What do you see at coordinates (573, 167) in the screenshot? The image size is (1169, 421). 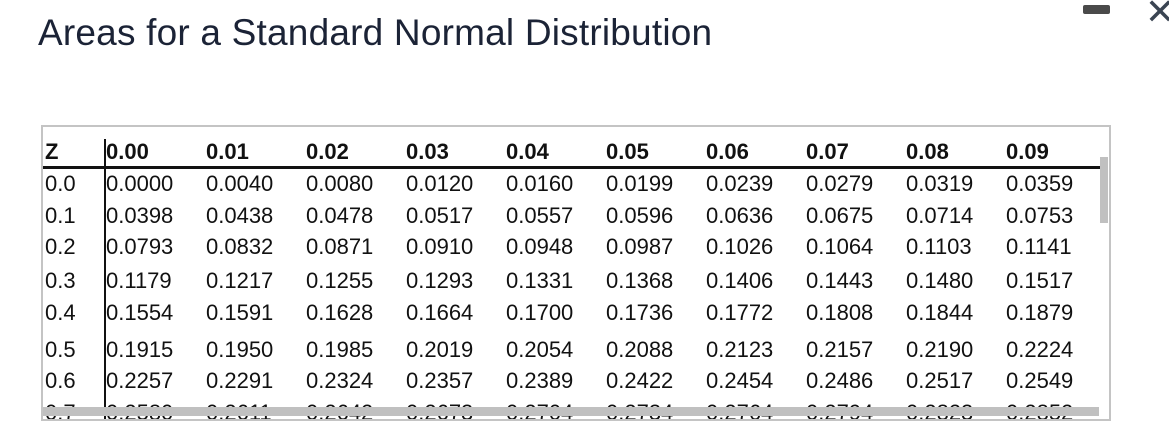 I see `header-divider` at bounding box center [573, 167].